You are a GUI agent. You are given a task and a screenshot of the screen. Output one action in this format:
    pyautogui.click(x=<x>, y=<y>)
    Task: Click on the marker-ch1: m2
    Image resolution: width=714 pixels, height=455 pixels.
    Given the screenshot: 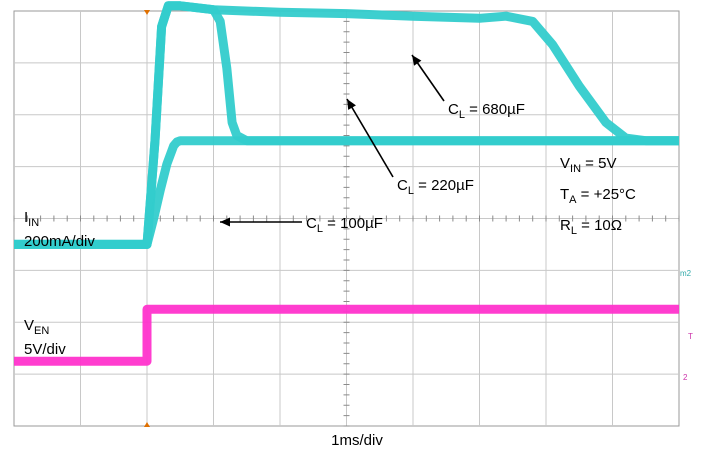 What is the action you would take?
    pyautogui.click(x=686, y=273)
    